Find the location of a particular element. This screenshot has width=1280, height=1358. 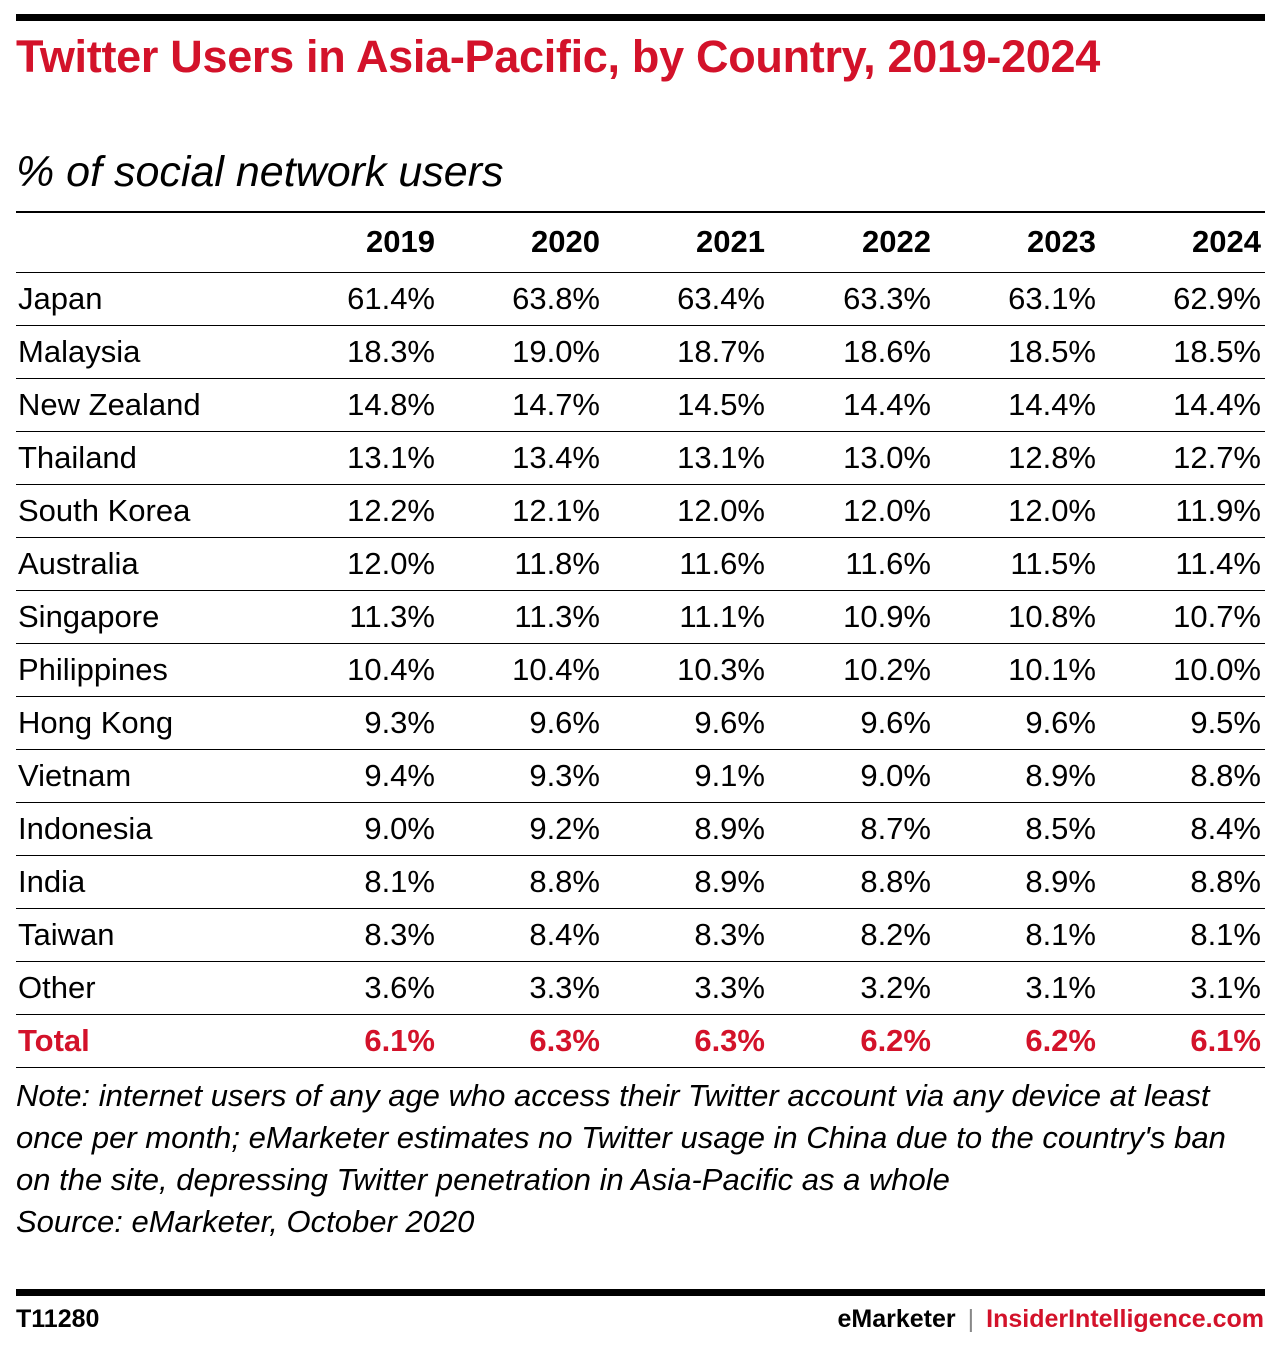

value-cell-2021: 11.1% is located at coordinates (686, 616).